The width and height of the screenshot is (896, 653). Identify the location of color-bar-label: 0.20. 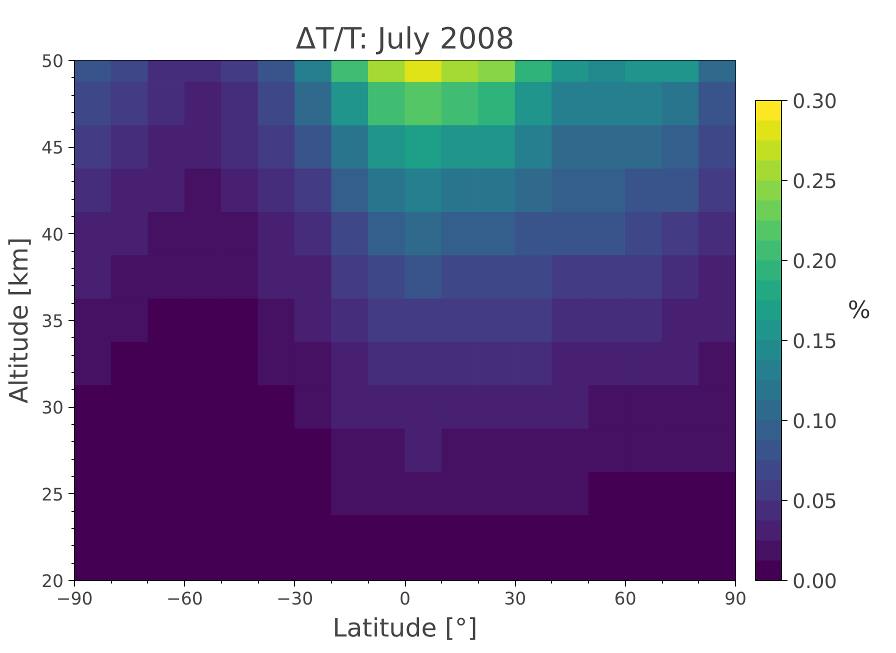
(815, 261).